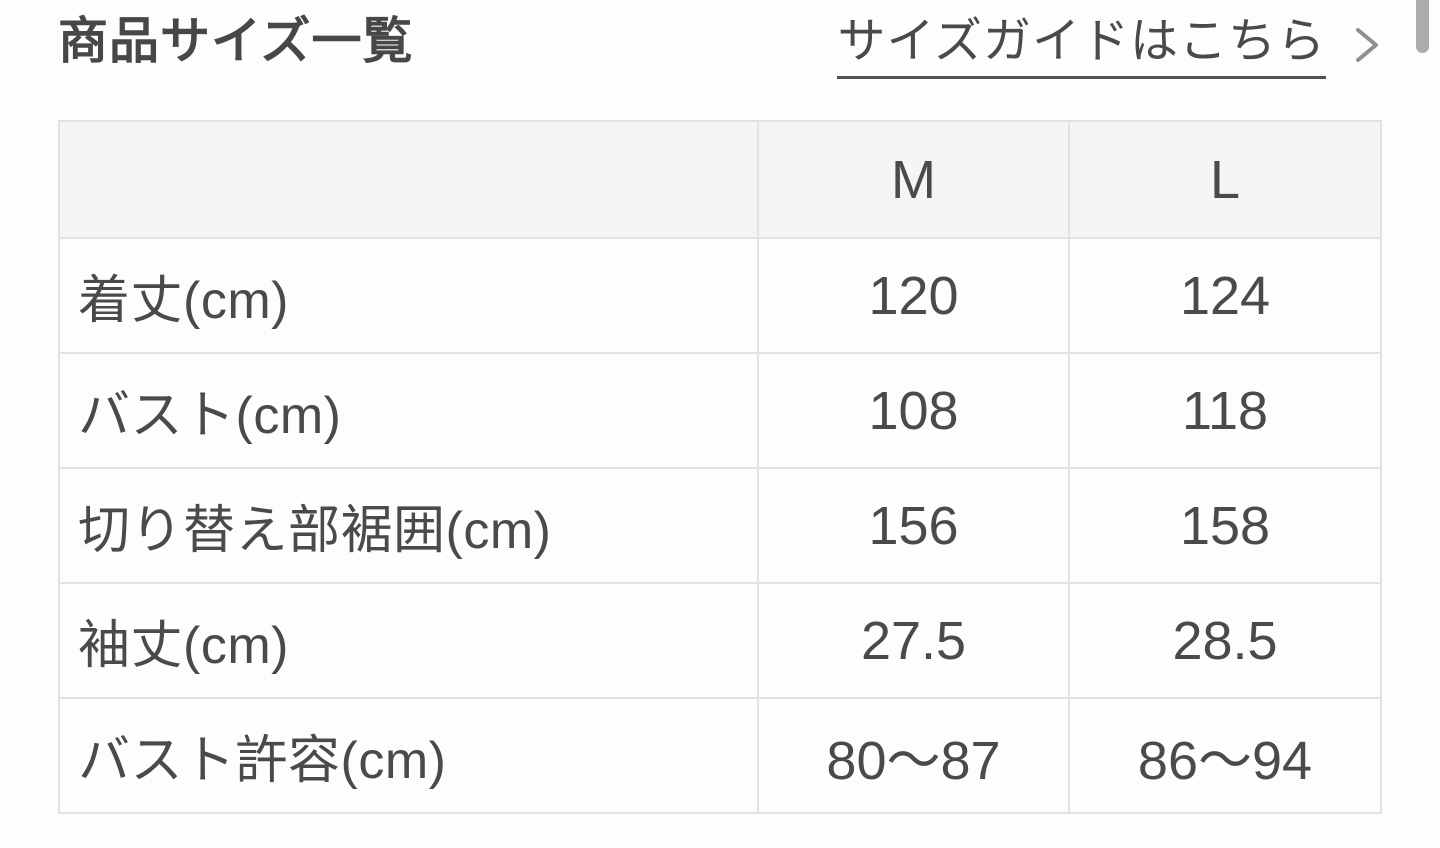 Image resolution: width=1440 pixels, height=848 pixels. I want to click on column-header-m: M, so click(912, 179).